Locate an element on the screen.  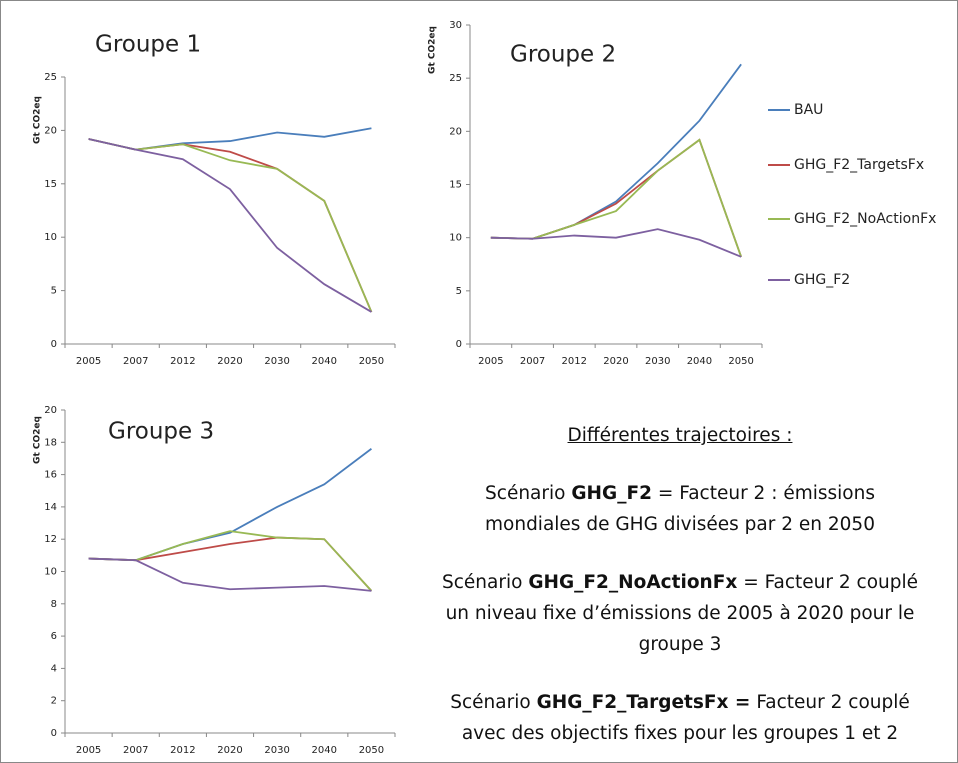
y-tick-label: 30 is located at coordinates (455, 25).